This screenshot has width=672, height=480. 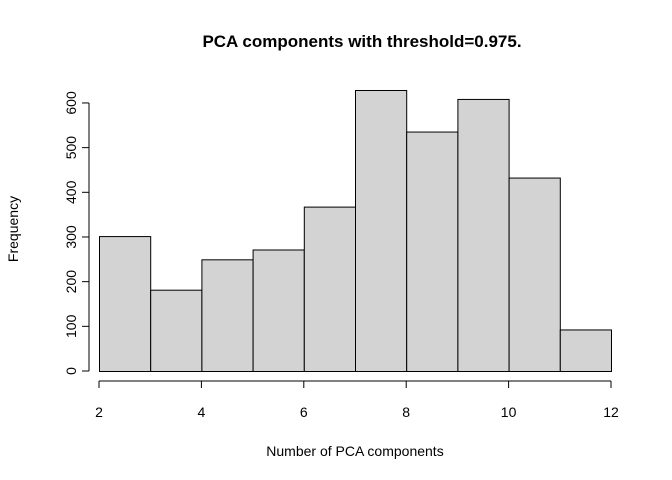 I want to click on y-tick-label-100: 100, so click(x=71, y=326).